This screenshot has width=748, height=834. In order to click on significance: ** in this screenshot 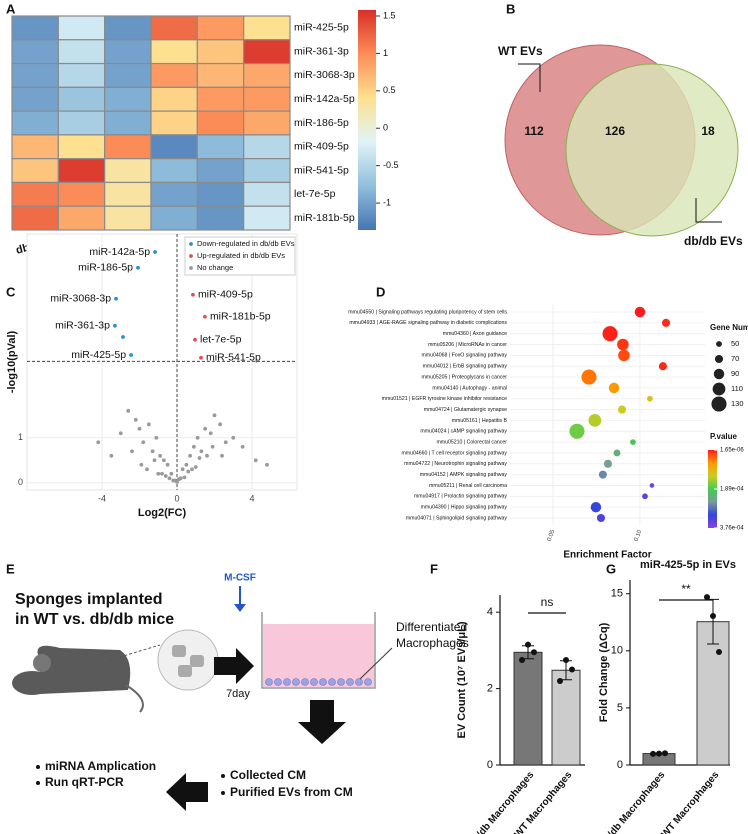, I will do `click(686, 589)`.